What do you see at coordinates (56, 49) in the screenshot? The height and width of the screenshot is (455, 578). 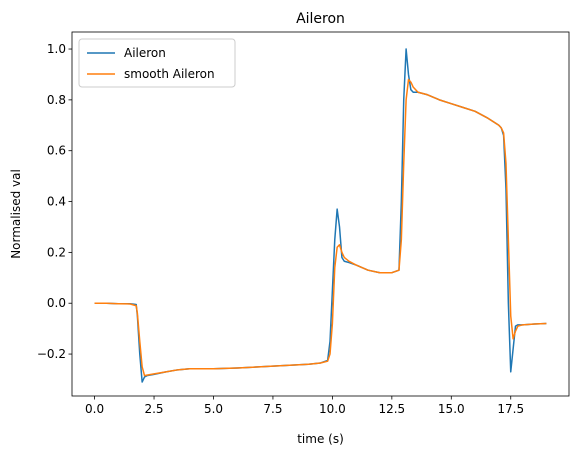 I see `y-tick-label: 1.0` at bounding box center [56, 49].